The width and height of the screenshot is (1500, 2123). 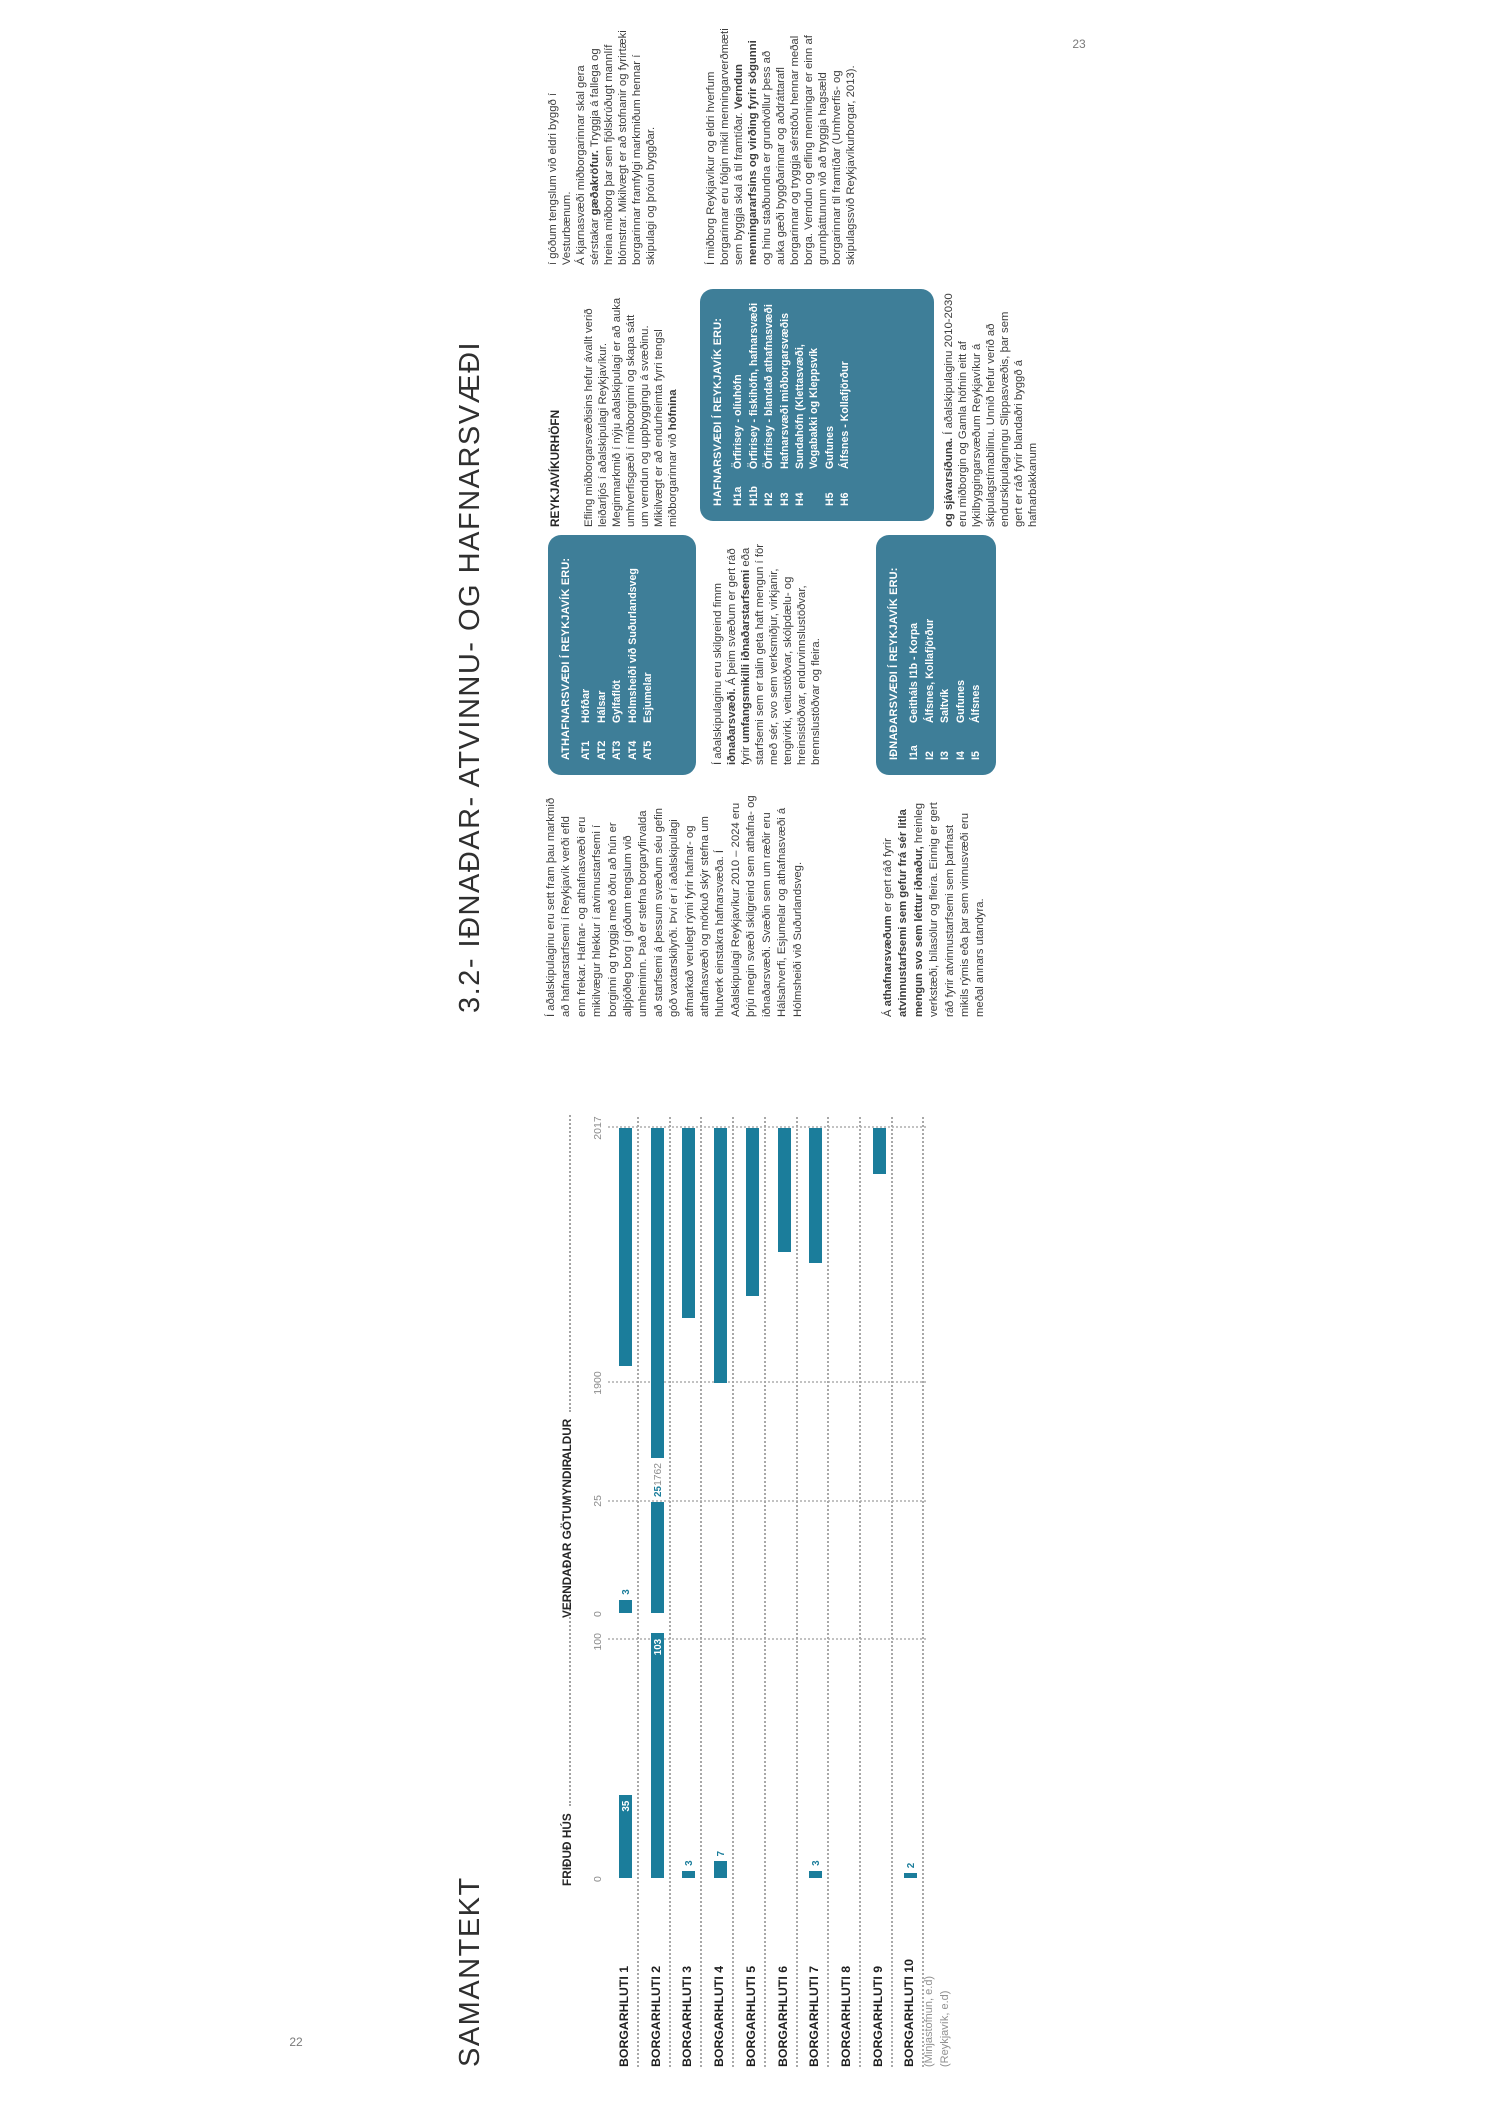 I want to click on chart-row-label: BORGARHLUTI 7, so click(x=814, y=2016).